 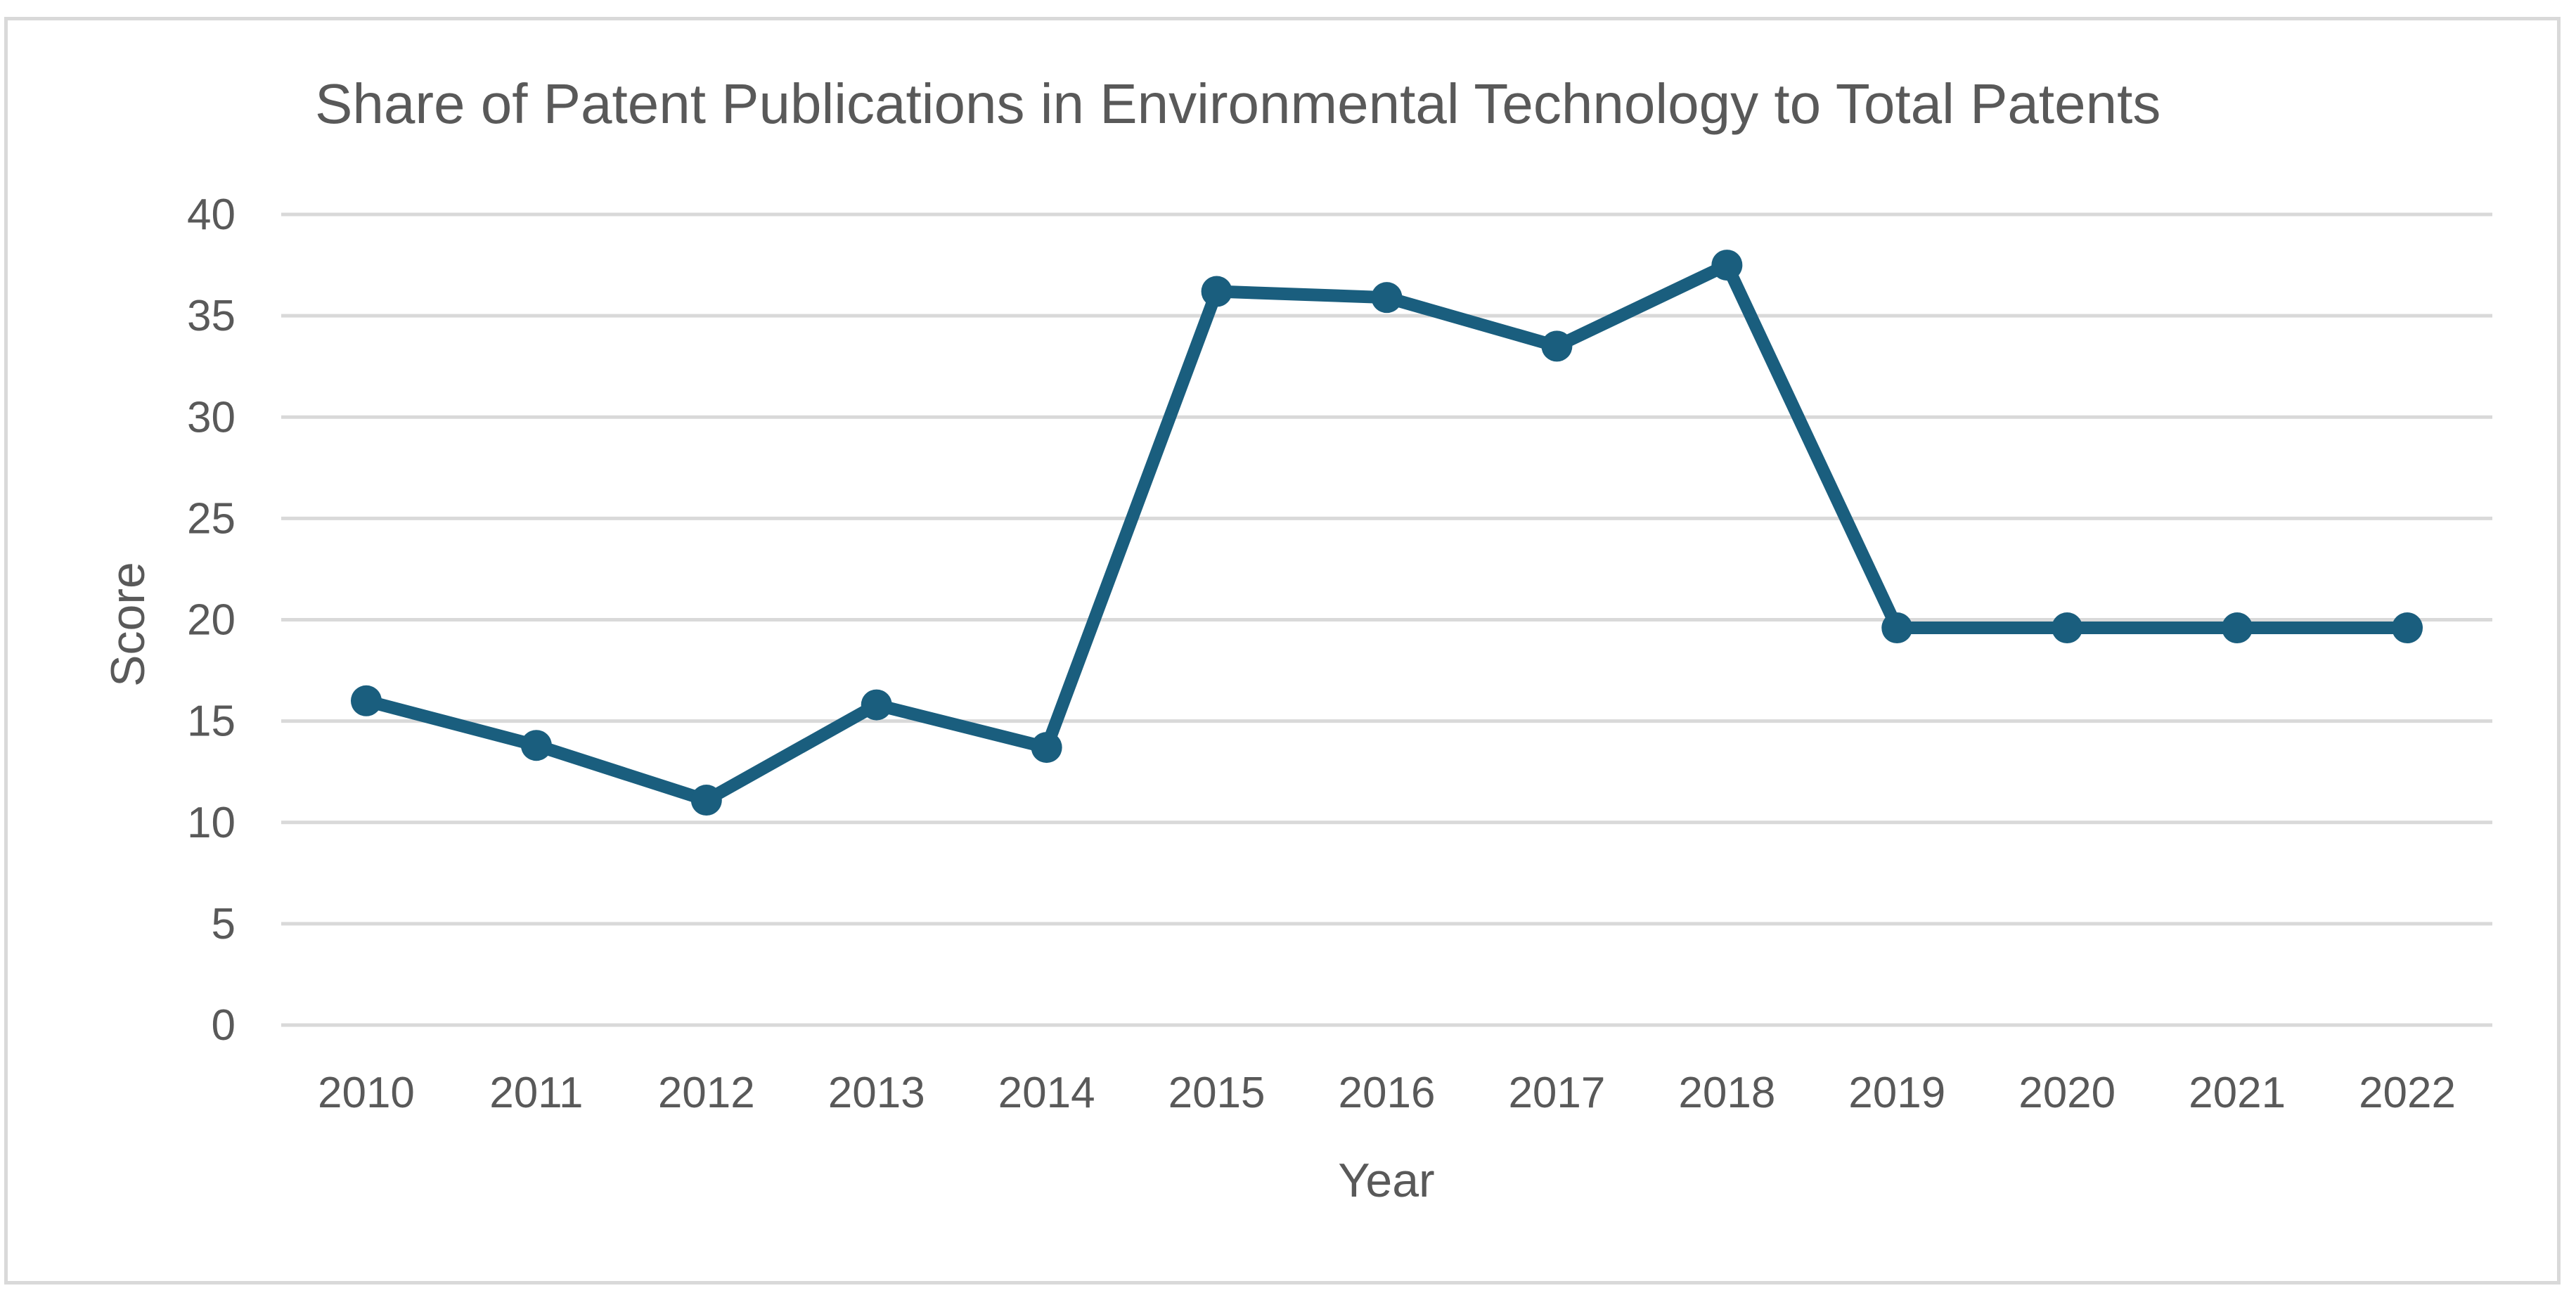 What do you see at coordinates (536, 1093) in the screenshot?
I see `x-tick-label-2011: 2011` at bounding box center [536, 1093].